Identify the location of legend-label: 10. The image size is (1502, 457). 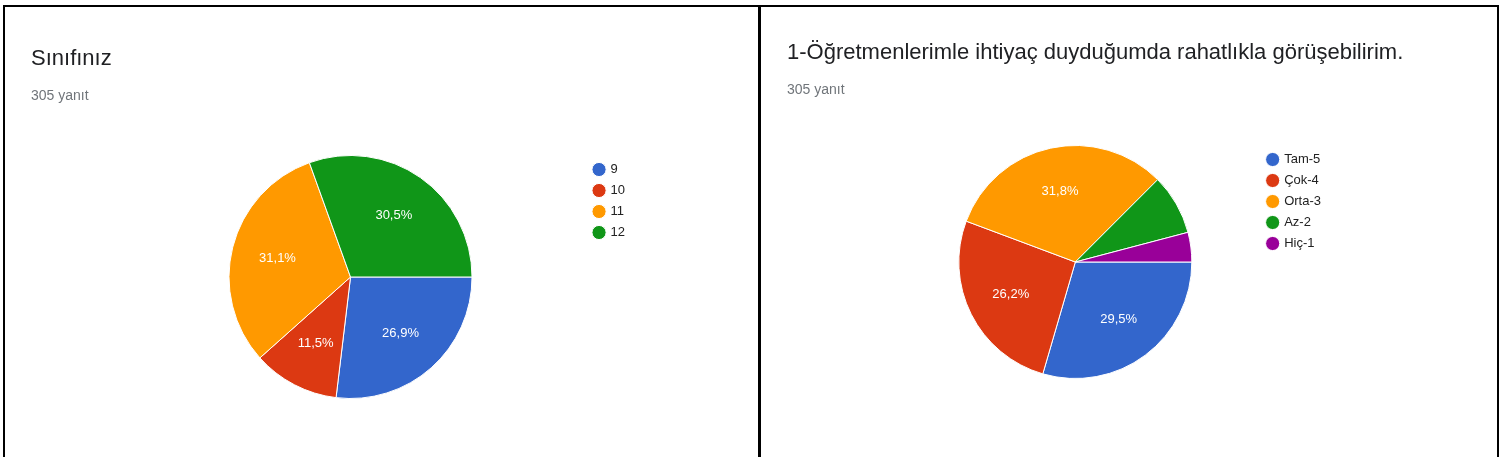
(618, 190).